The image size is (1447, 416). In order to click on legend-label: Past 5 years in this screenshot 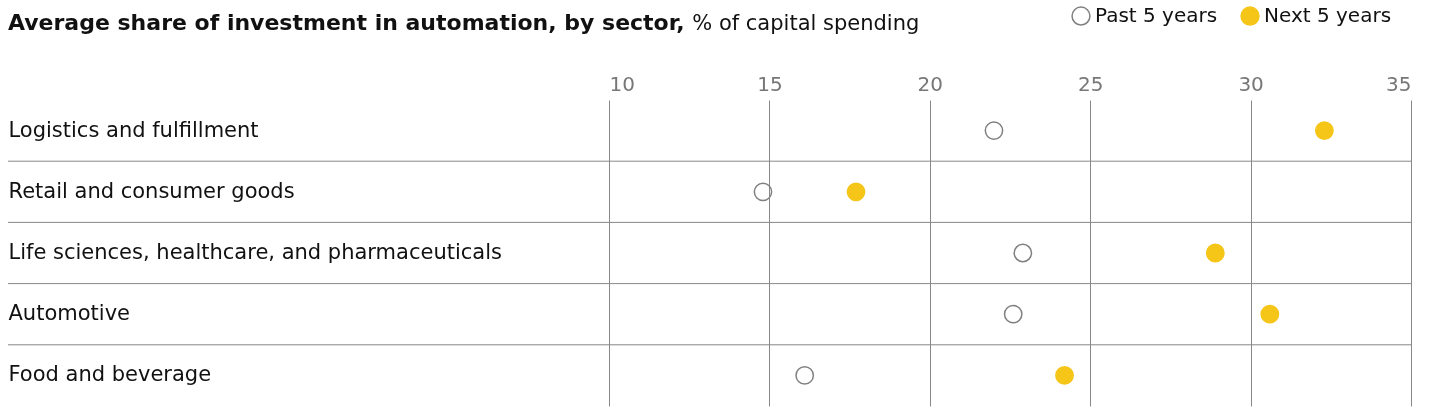, I will do `click(1156, 15)`.